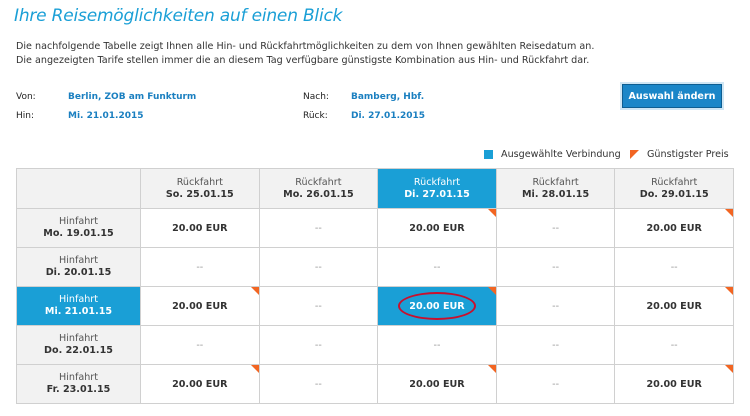  I want to click on column-date: So. 25.01.15, so click(199, 194).